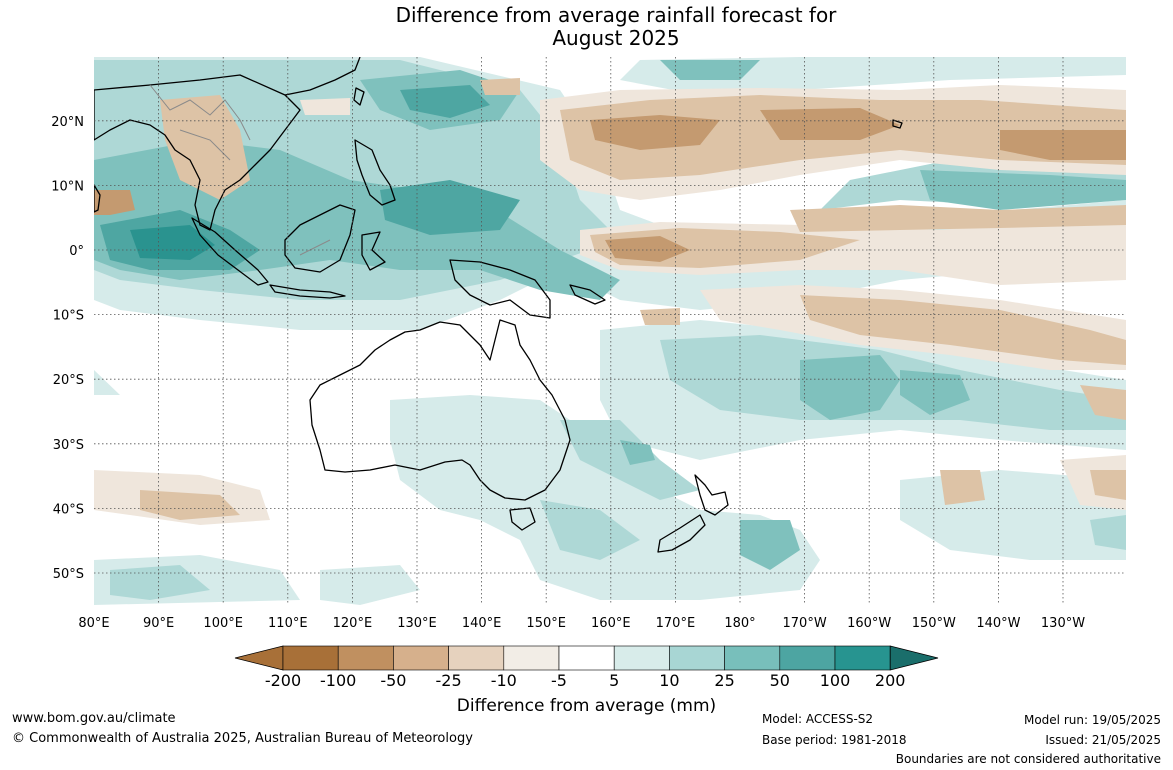 Image resolution: width=1173 pixels, height=770 pixels. Describe the element at coordinates (373, 251) in the screenshot. I see `sulawesi-coastline` at that location.